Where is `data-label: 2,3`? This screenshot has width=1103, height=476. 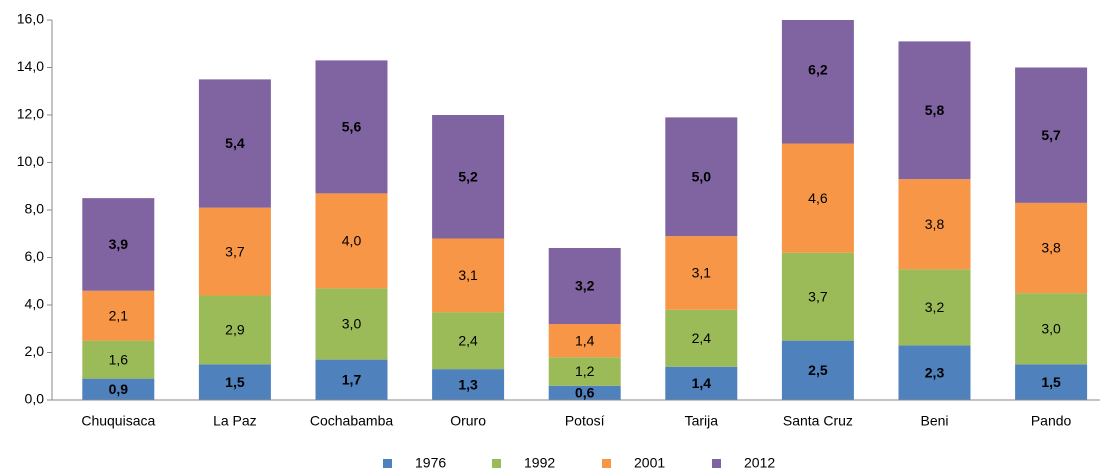 data-label: 2,3 is located at coordinates (935, 372).